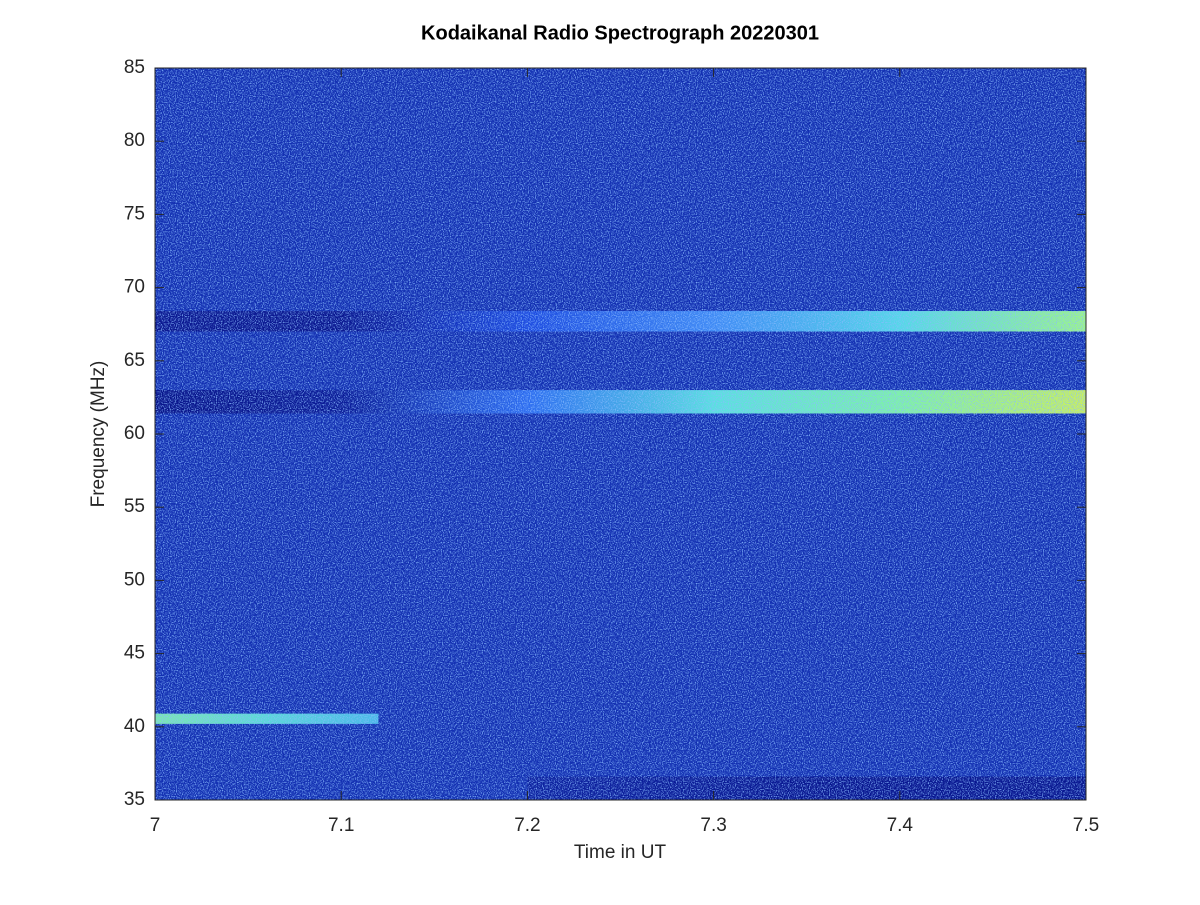  What do you see at coordinates (1086, 825) in the screenshot?
I see `x-tick-label: 7.5` at bounding box center [1086, 825].